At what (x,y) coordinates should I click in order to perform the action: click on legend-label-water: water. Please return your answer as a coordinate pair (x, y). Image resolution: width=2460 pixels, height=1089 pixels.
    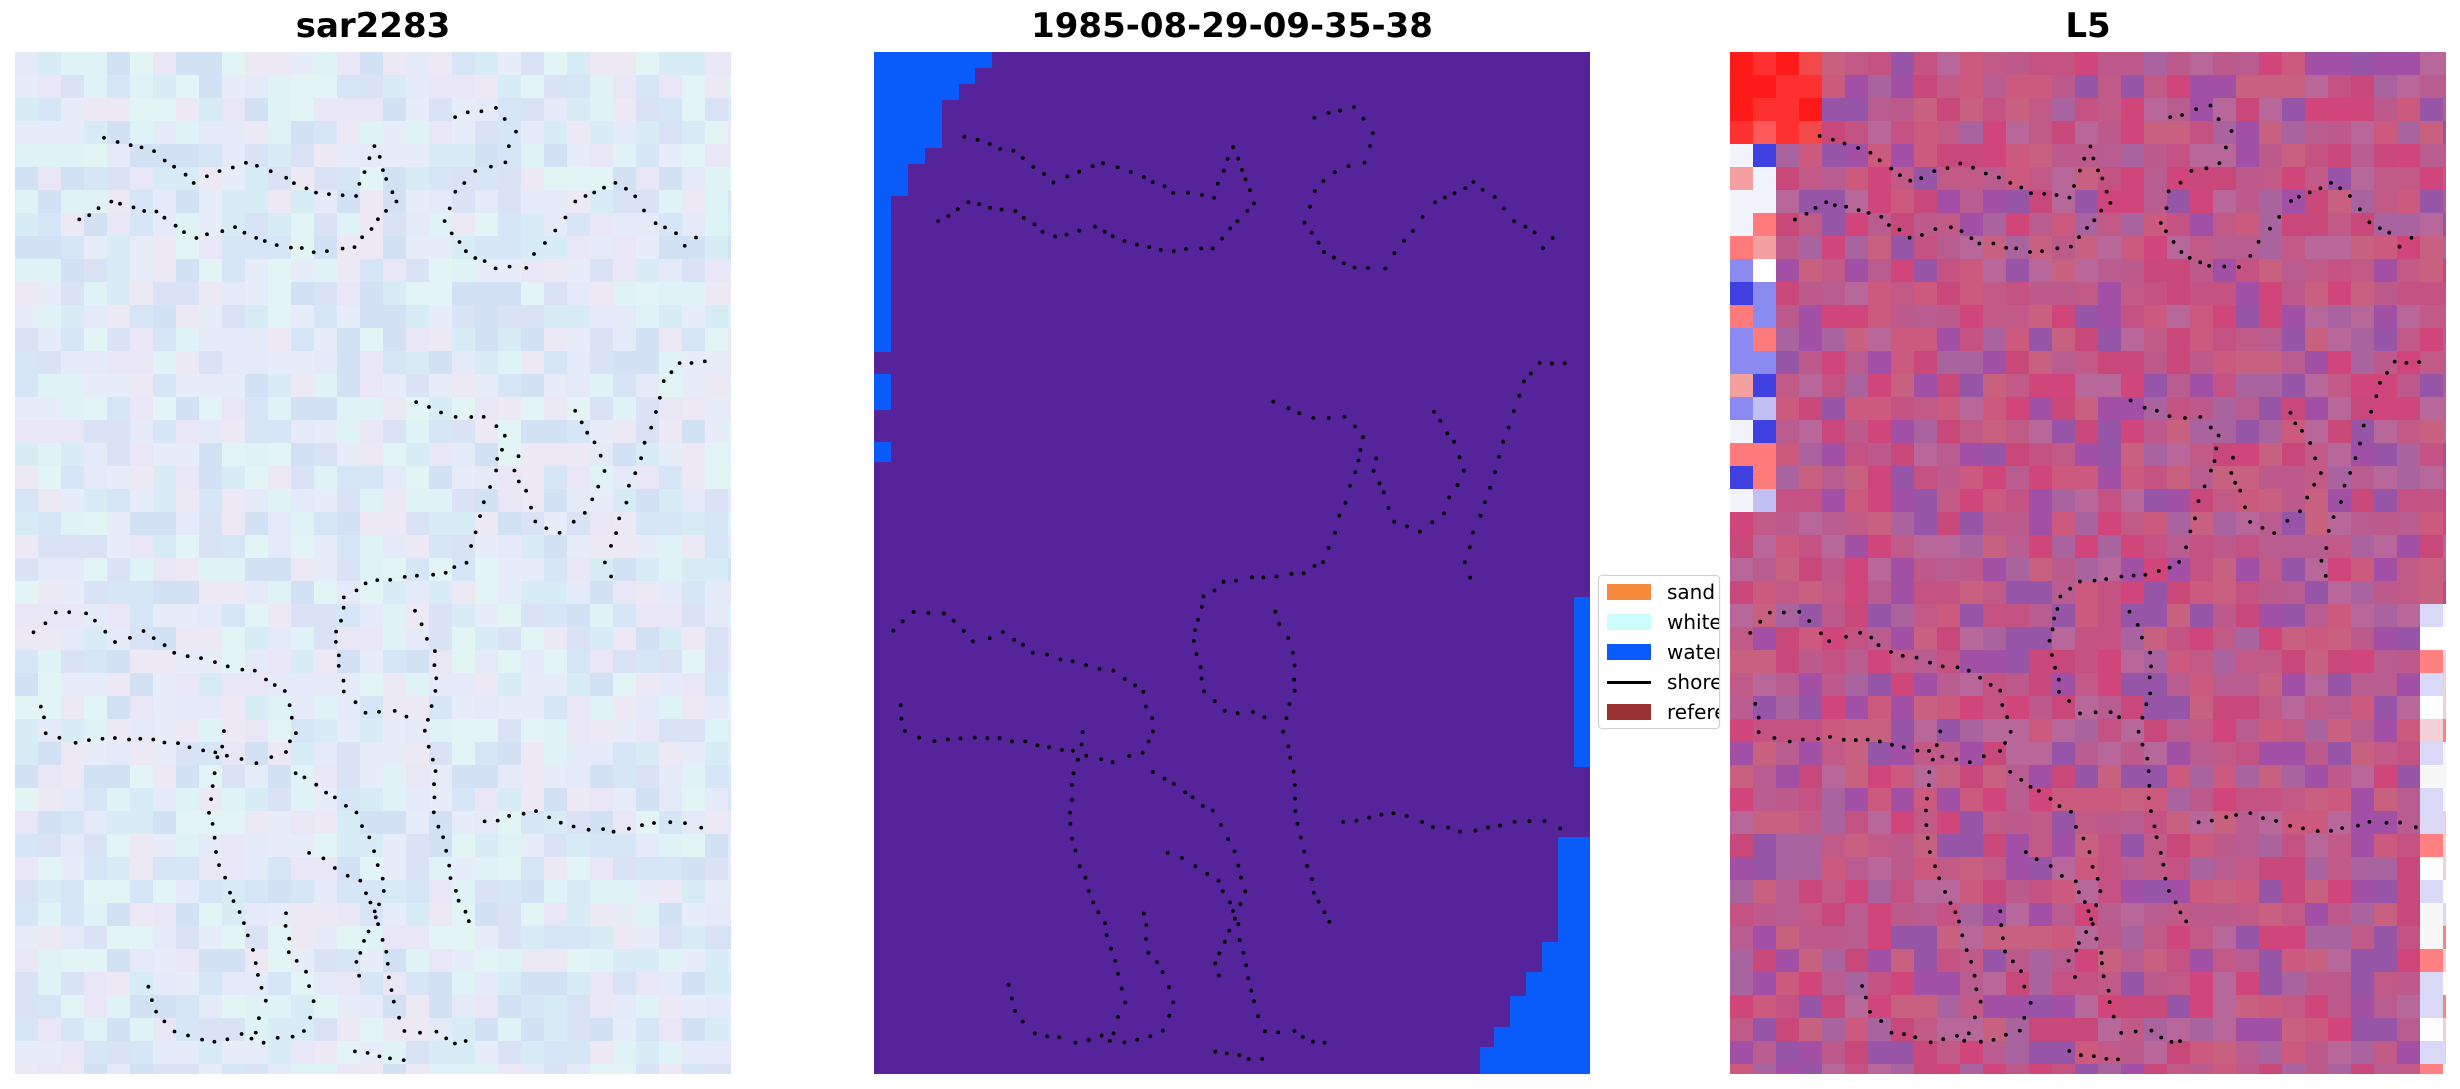
    Looking at the image, I should click on (1693, 652).